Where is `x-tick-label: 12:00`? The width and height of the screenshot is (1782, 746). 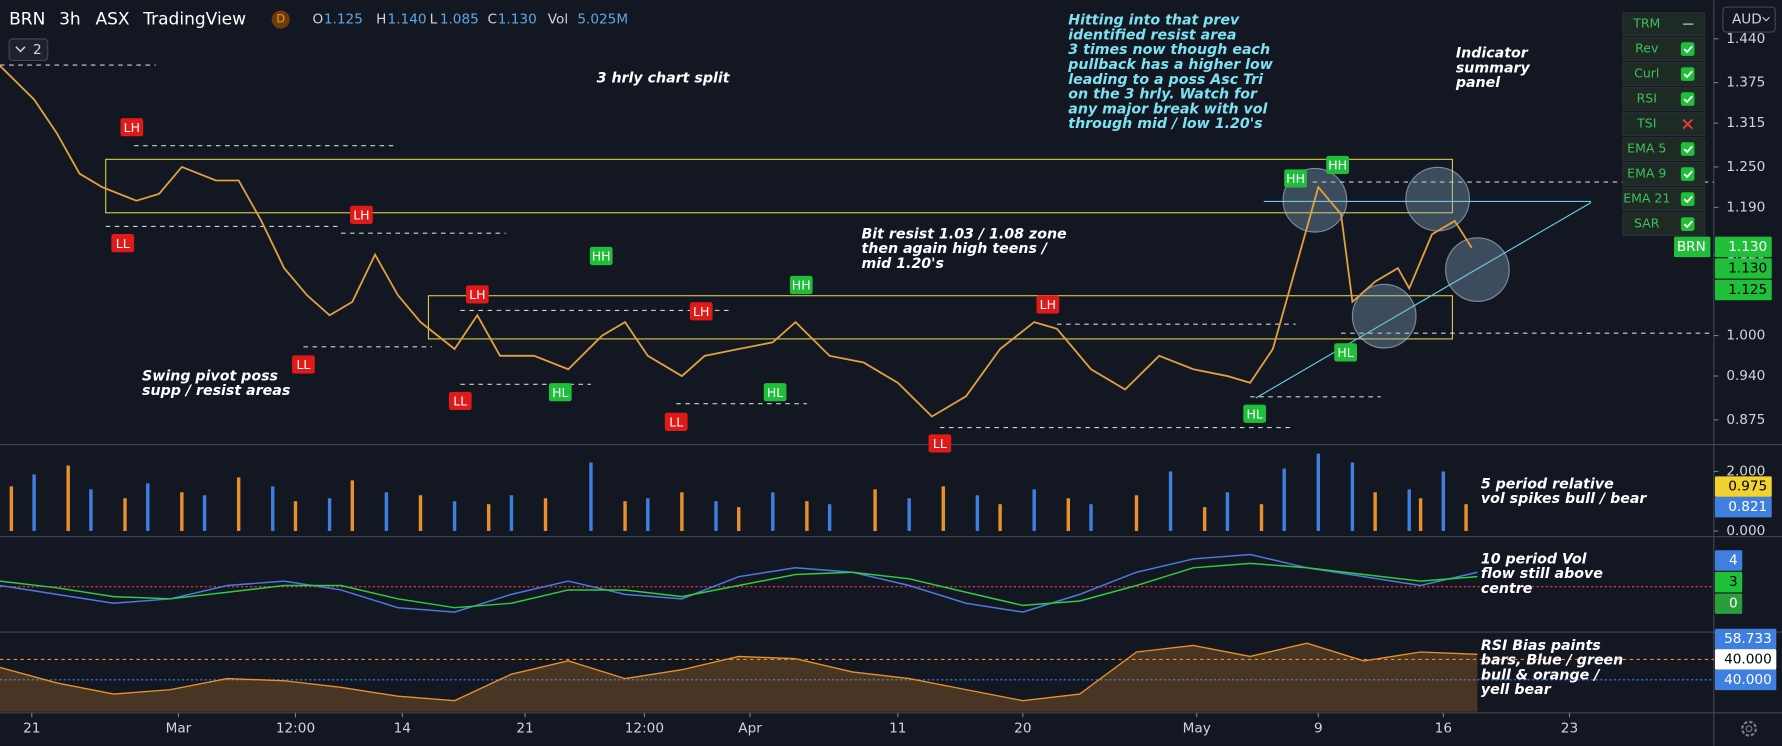
x-tick-label: 12:00 is located at coordinates (295, 729).